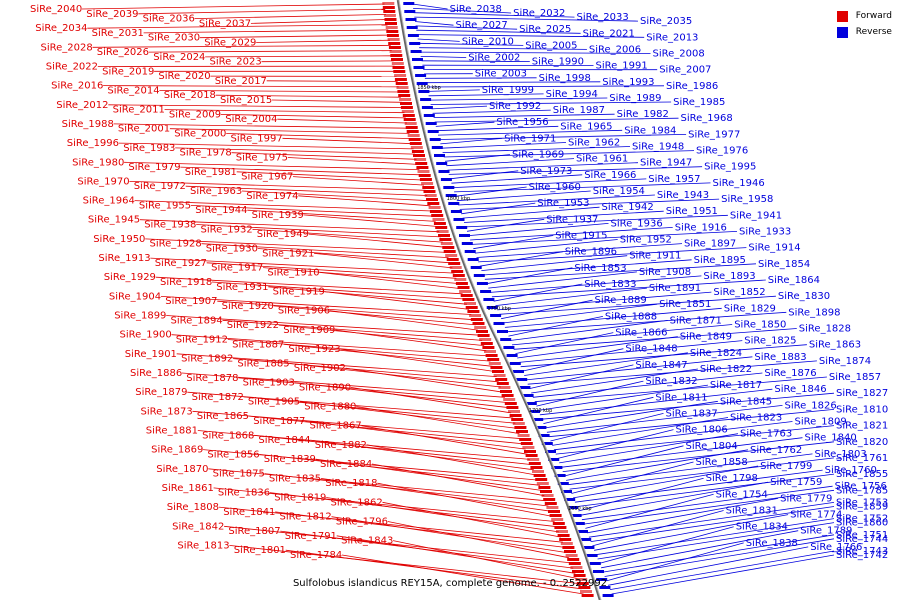 This screenshot has height=600, width=900. Describe the element at coordinates (628, 207) in the screenshot. I see `reverse-gene-label: SiRe_1942` at that location.